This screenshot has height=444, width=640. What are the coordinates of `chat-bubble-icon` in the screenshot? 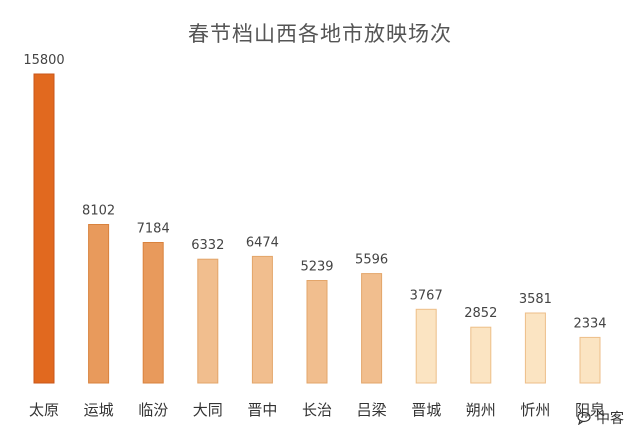 It's located at (584, 418).